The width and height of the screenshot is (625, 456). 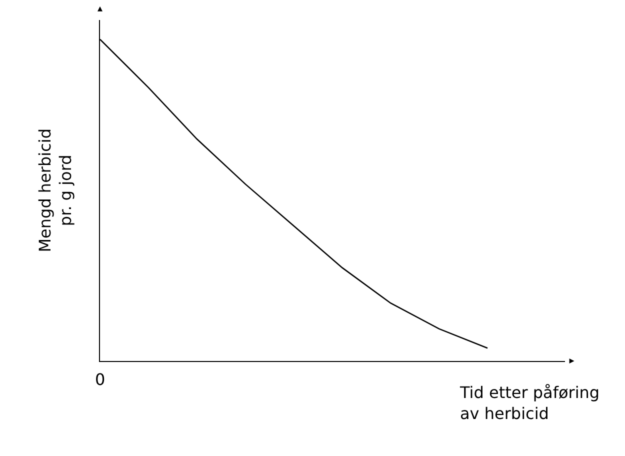 What do you see at coordinates (100, 379) in the screenshot?
I see `text: 0` at bounding box center [100, 379].